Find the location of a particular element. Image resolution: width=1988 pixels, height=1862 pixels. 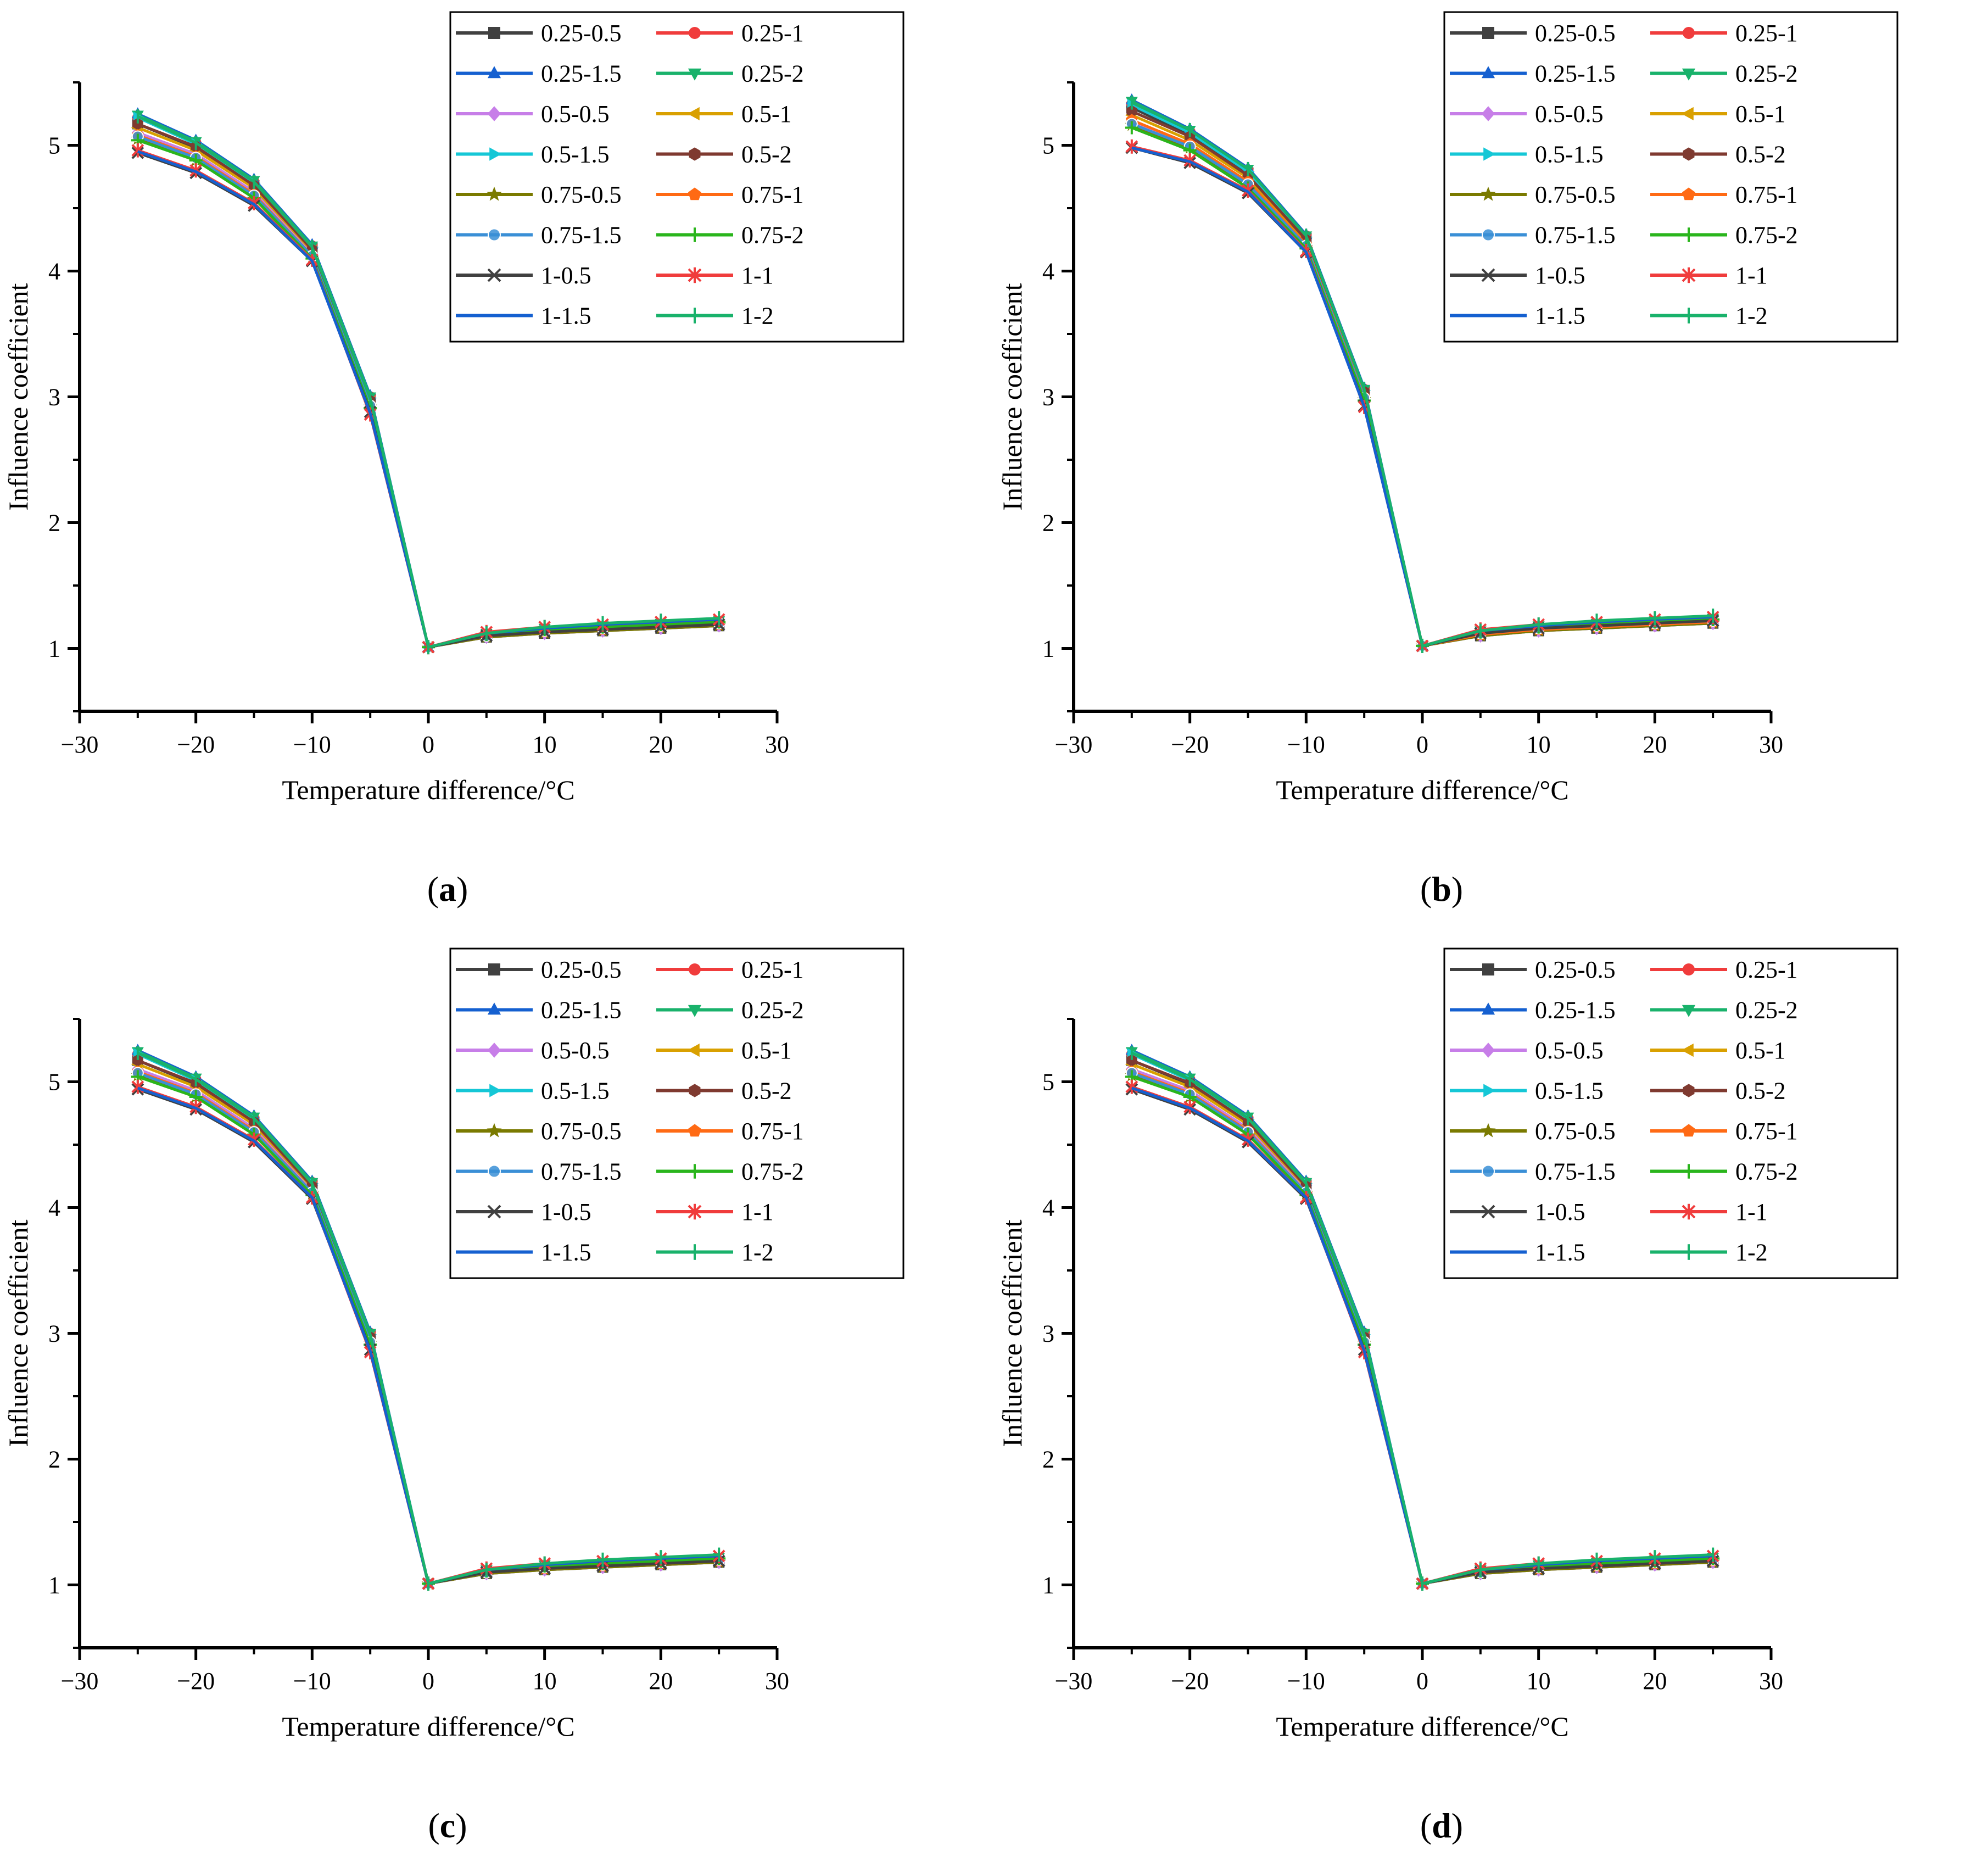

legend-item-0.5-1: 0.5-1 is located at coordinates (724, 114).